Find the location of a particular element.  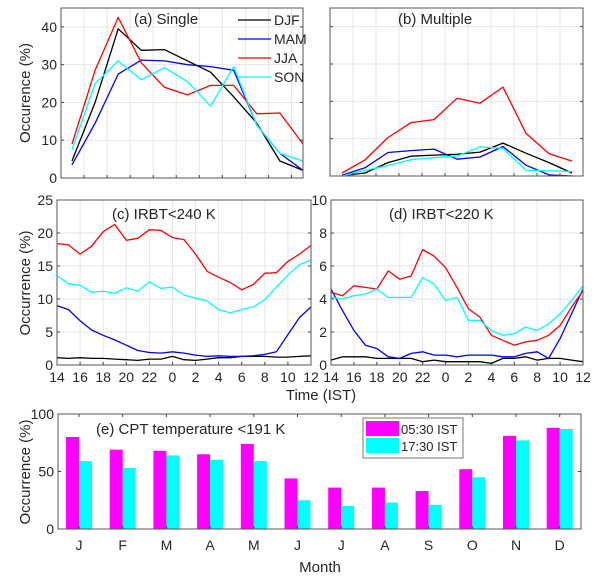

panel-b-axes is located at coordinates (456, 92).